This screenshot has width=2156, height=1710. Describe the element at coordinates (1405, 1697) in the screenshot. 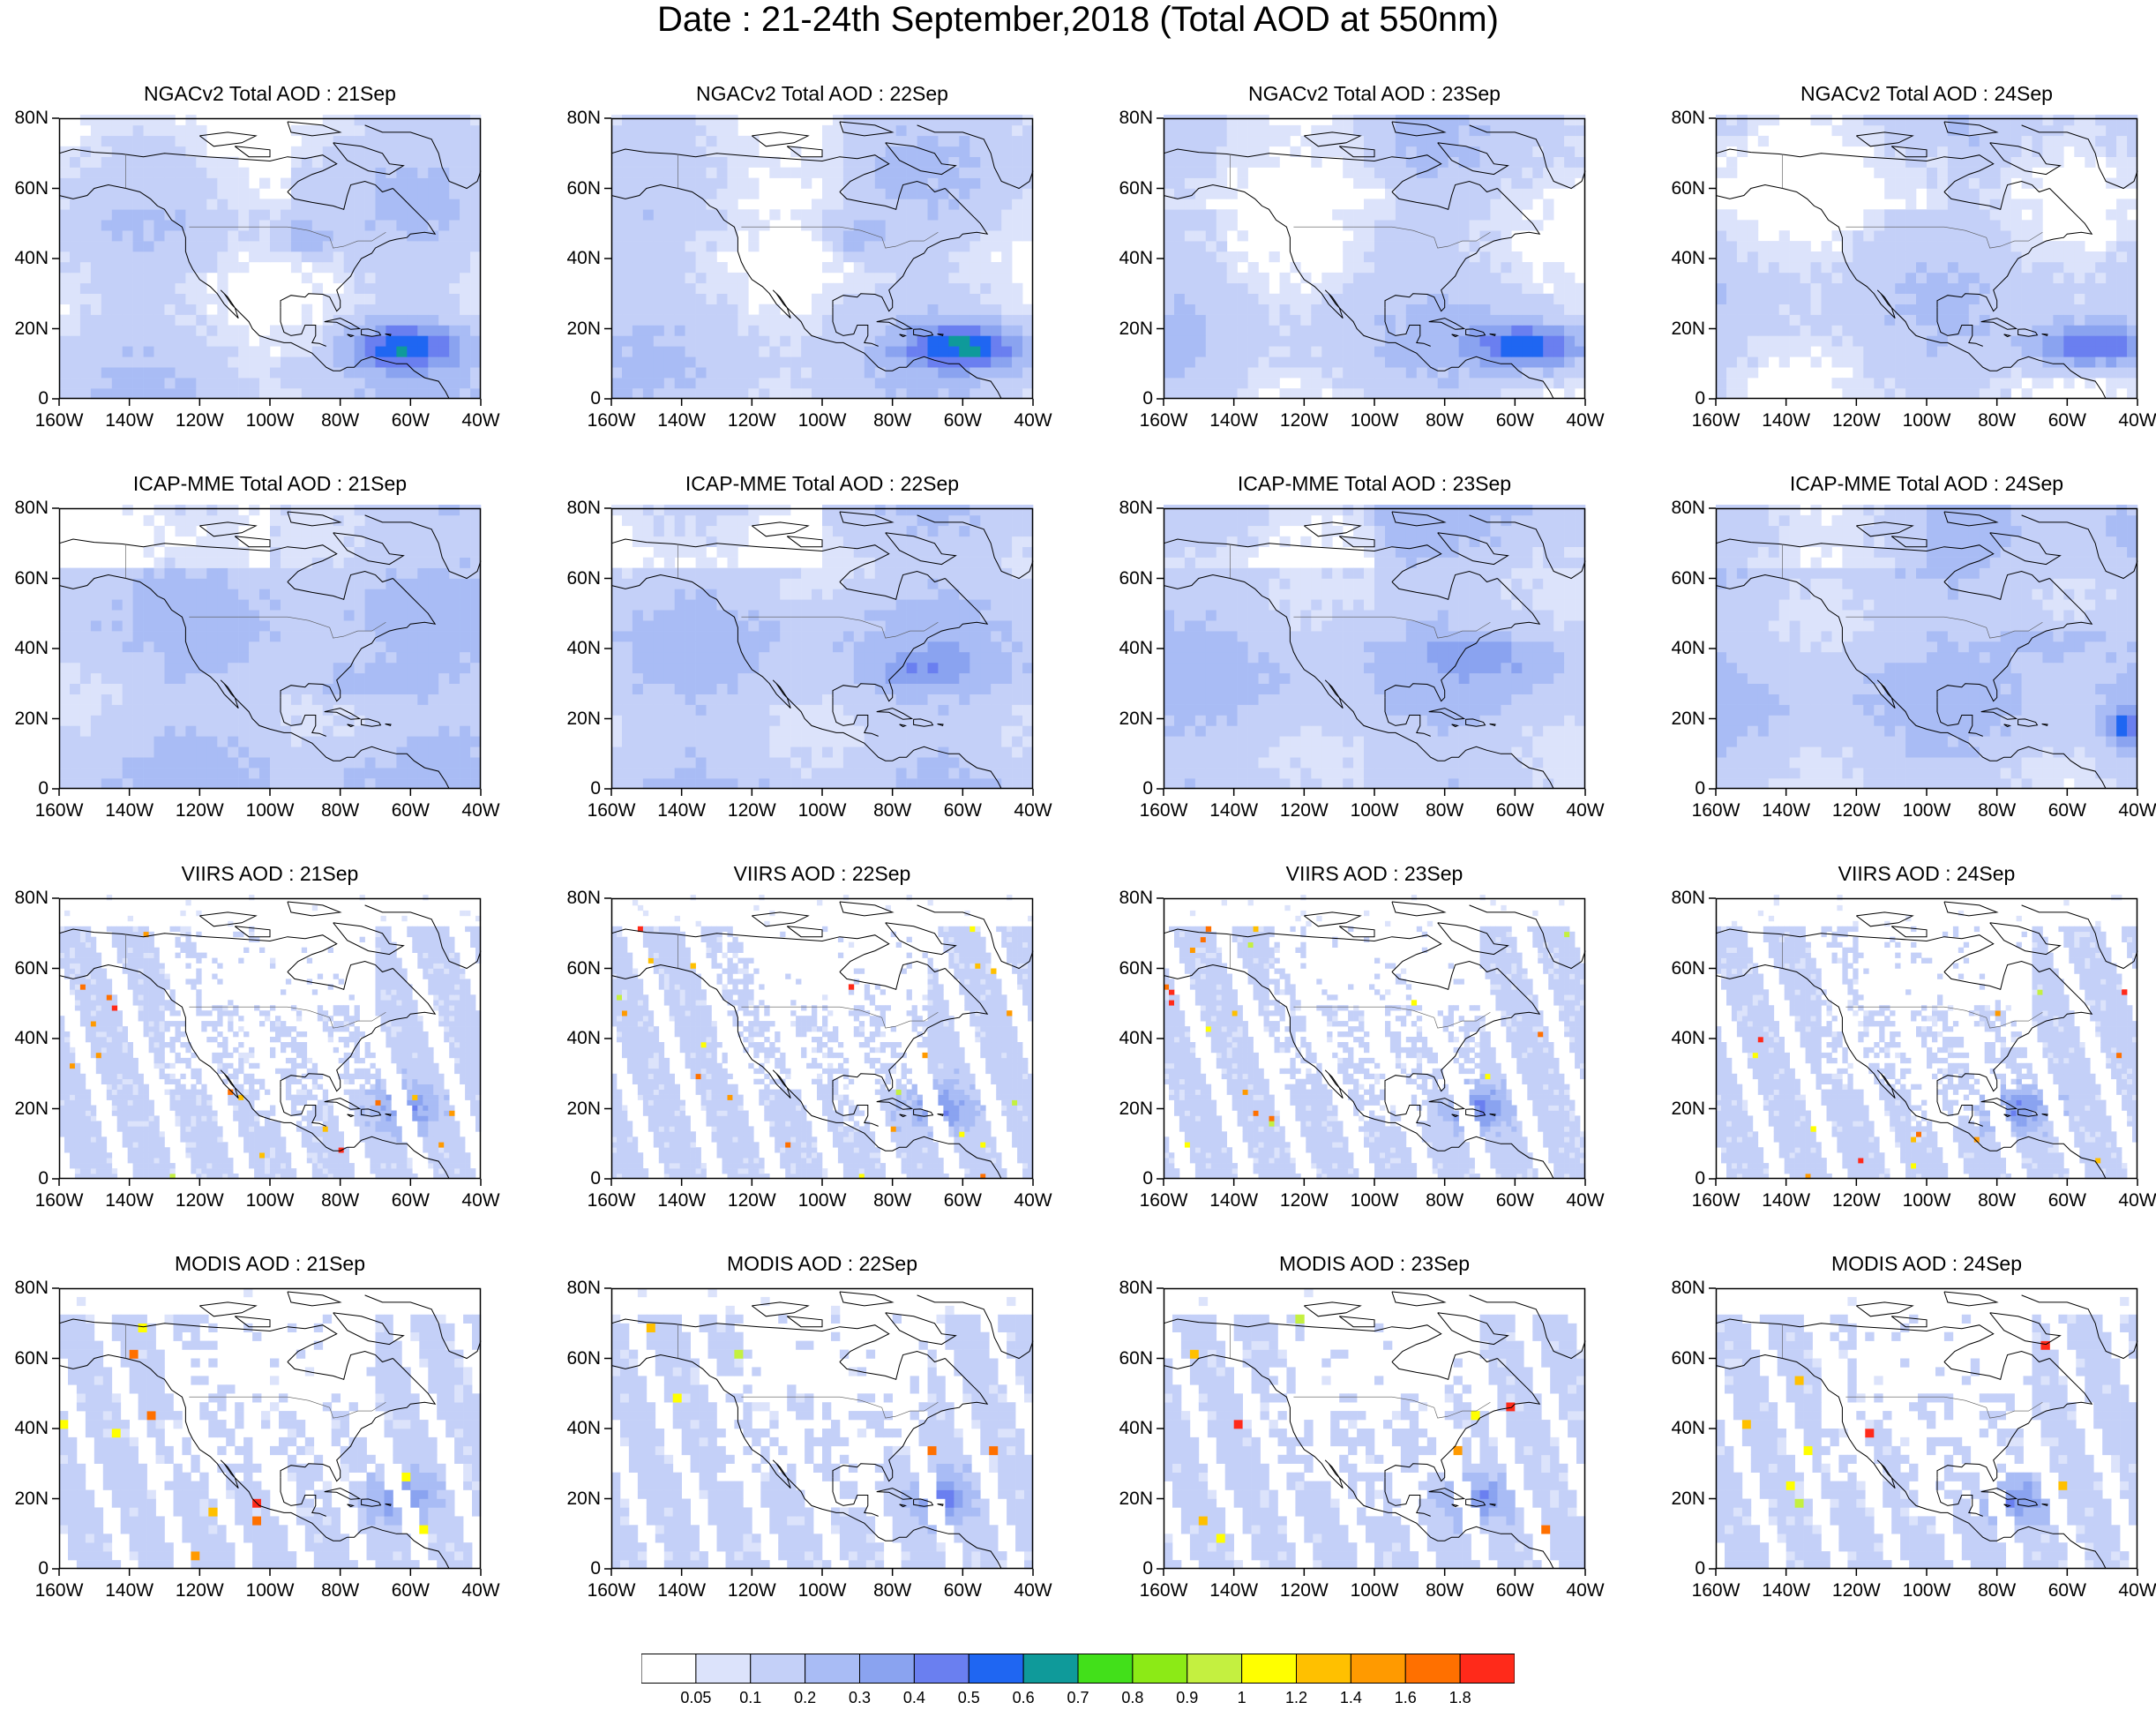

I see `colorbar-tick-label: 1.6` at that location.